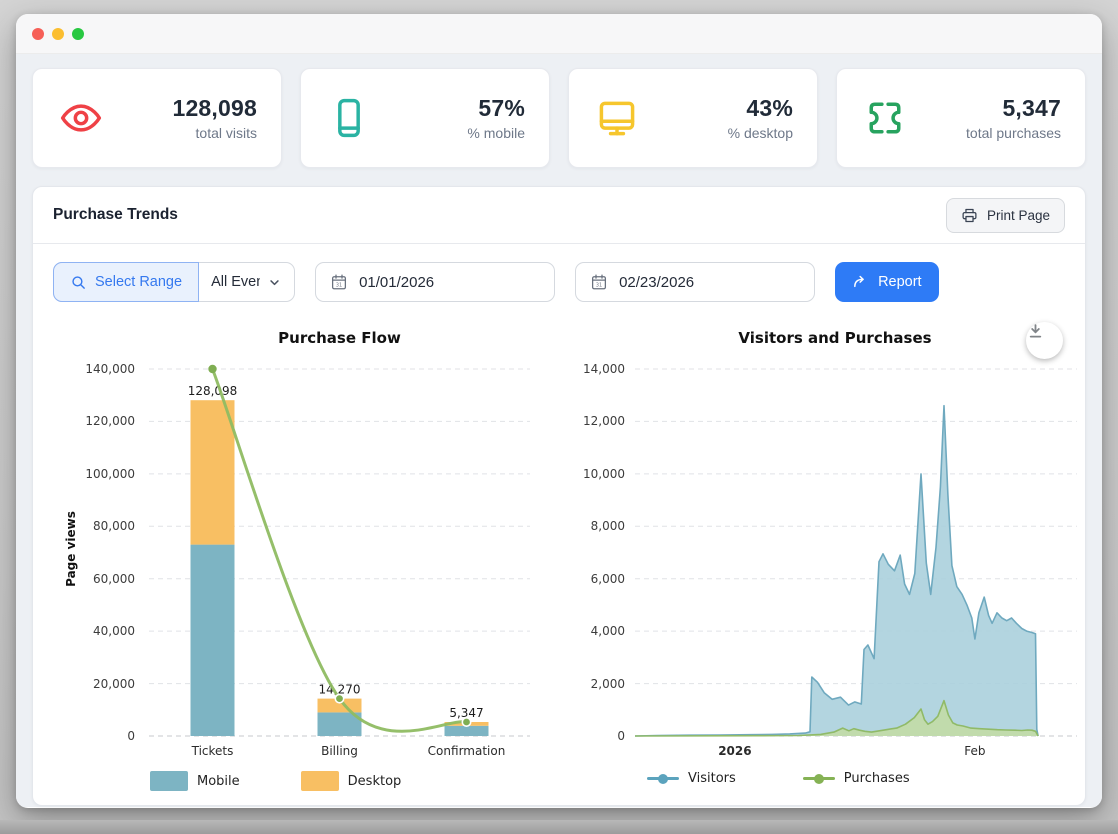 The image size is (1118, 834). Describe the element at coordinates (859, 281) in the screenshot. I see `redirect-arrow-icon` at that location.